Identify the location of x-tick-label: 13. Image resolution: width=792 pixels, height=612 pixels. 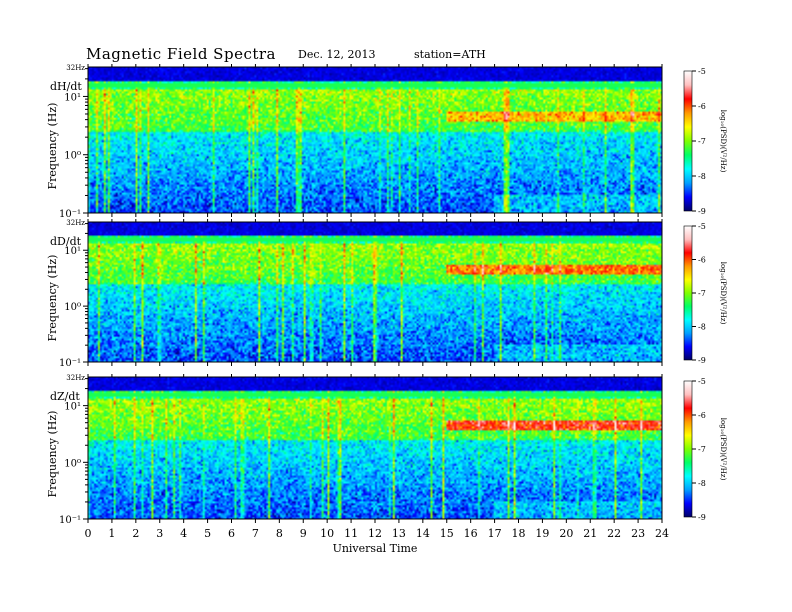
(399, 533).